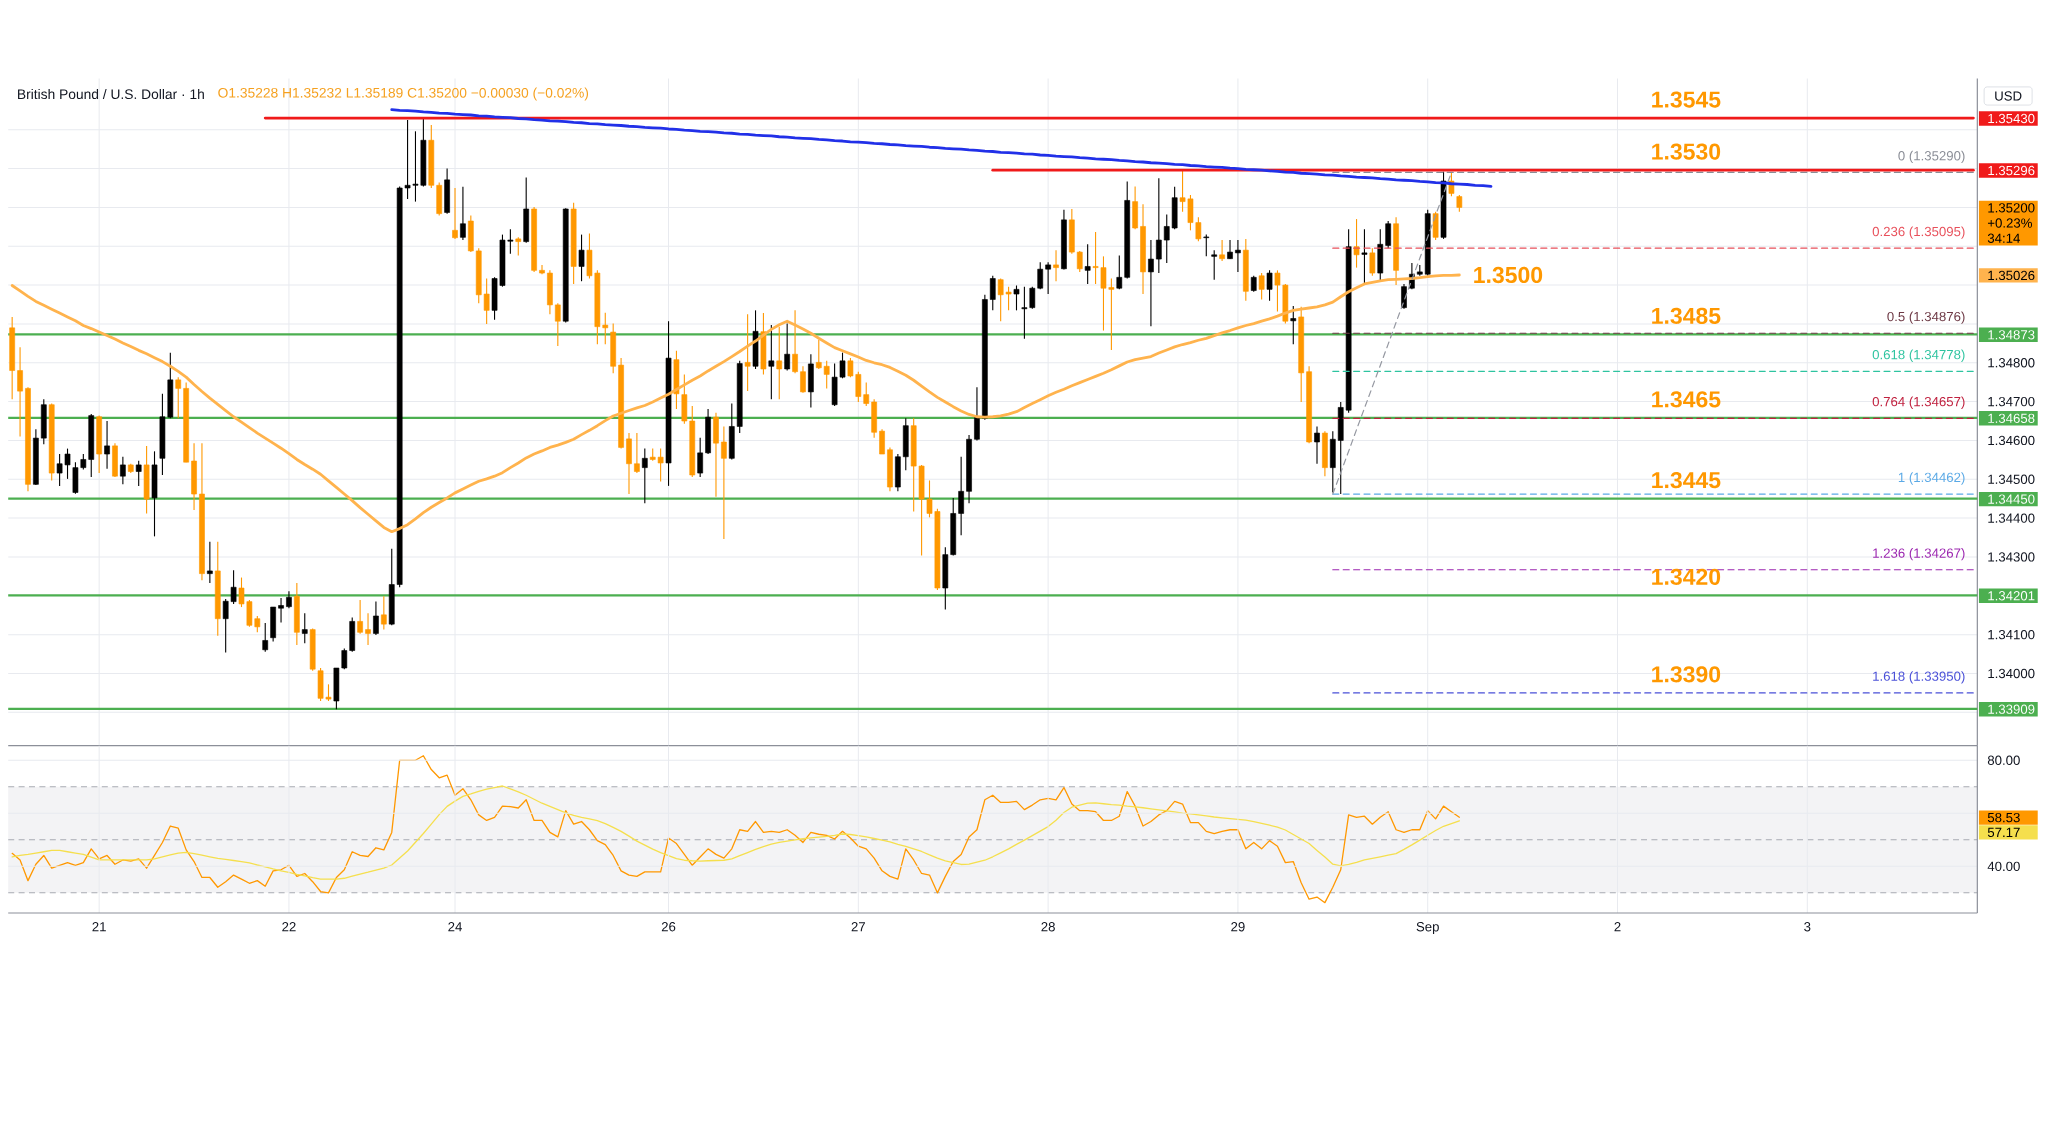 Image resolution: width=2048 pixels, height=1125 pixels. What do you see at coordinates (111, 94) in the screenshot?
I see `text: British Pound / U.S. Dollar · 1h` at bounding box center [111, 94].